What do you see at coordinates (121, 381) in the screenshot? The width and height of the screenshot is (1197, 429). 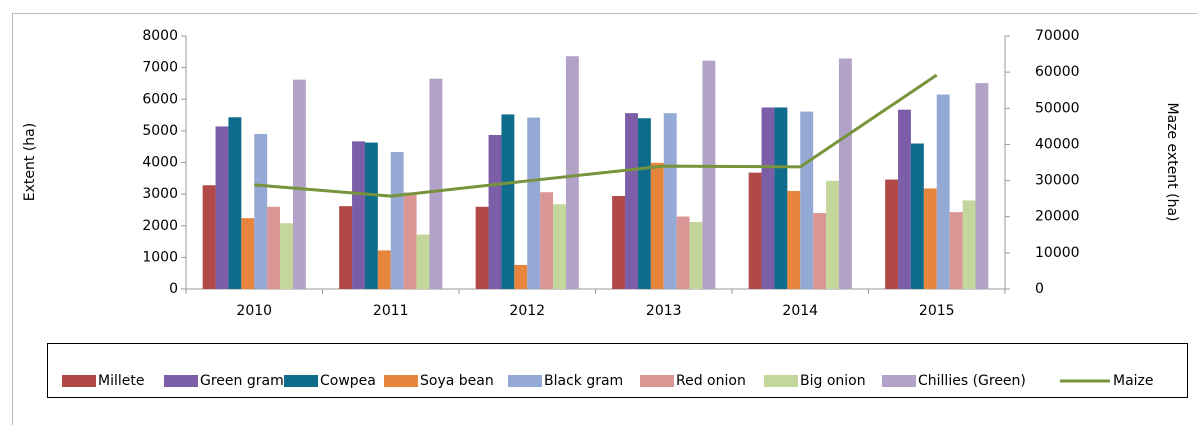 I see `legend-label: Millete` at bounding box center [121, 381].